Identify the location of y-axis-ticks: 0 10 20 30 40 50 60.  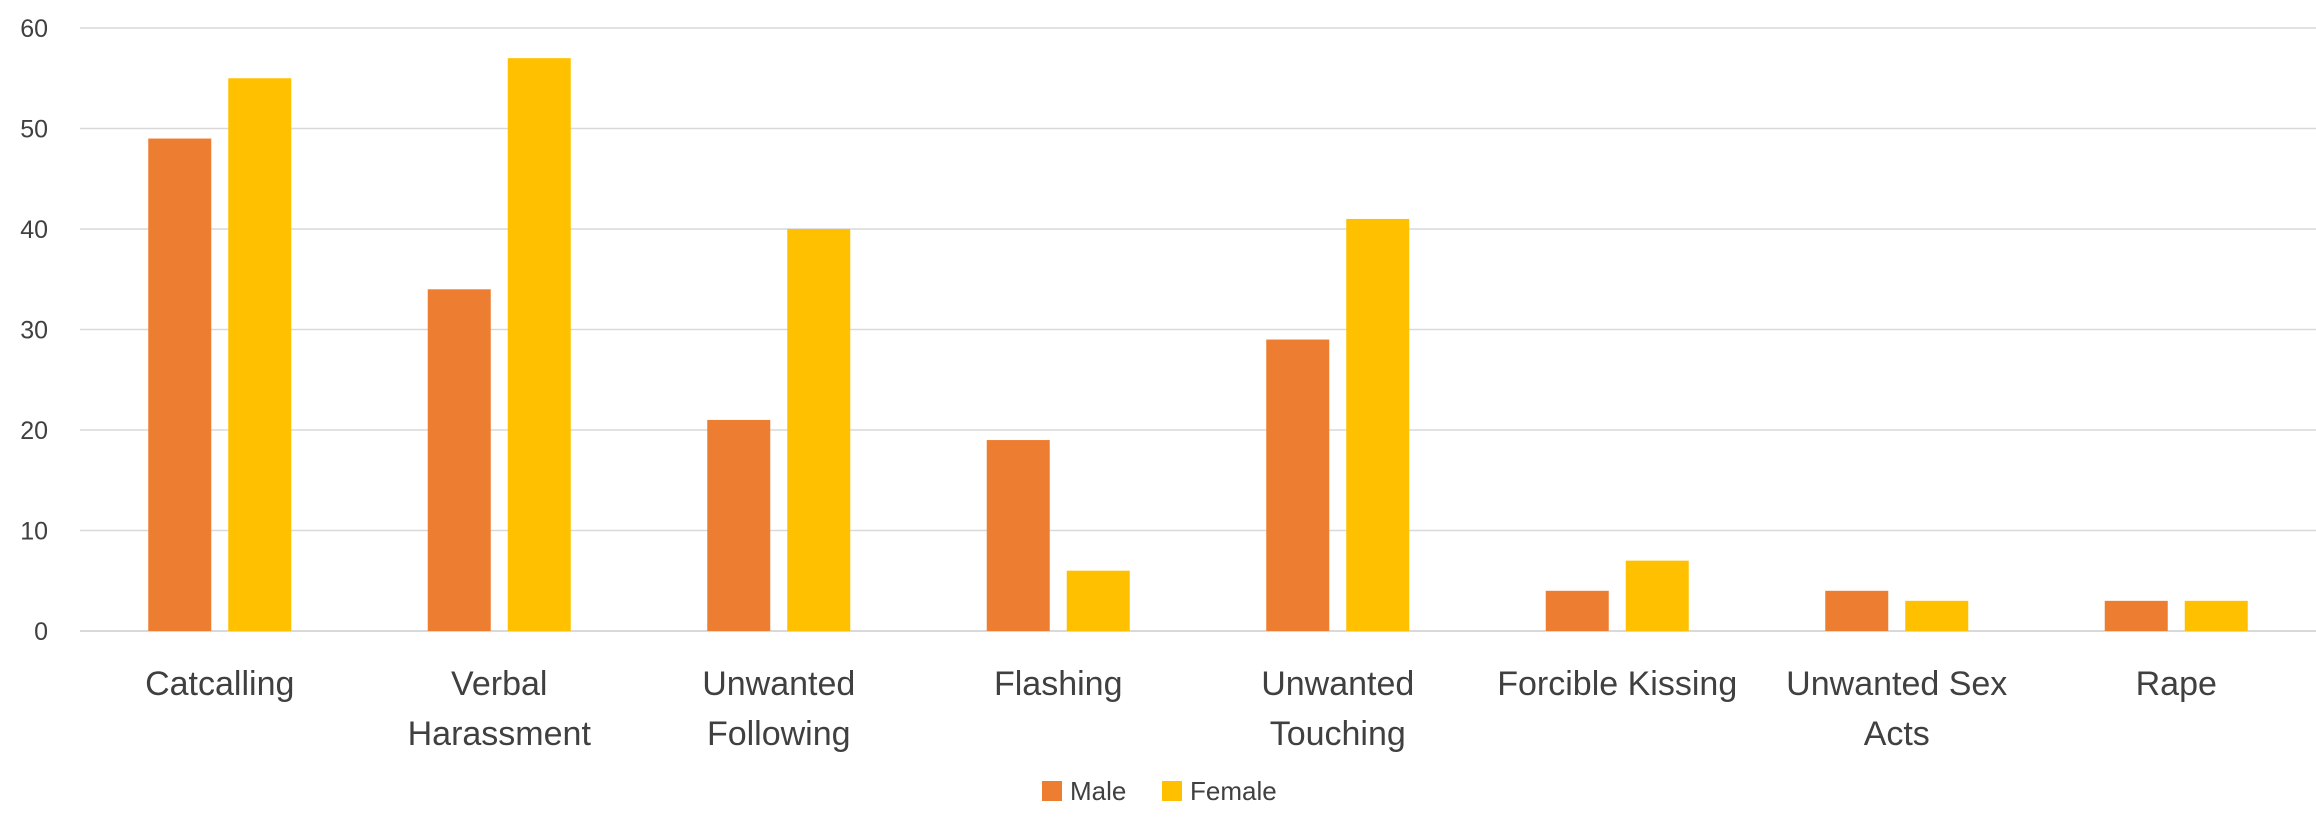
(34, 330).